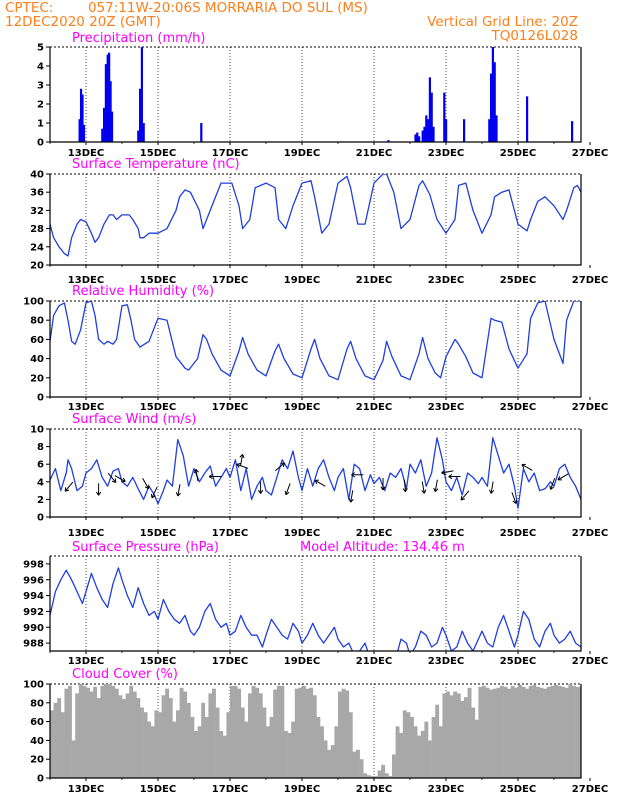 This screenshot has height=800, width=618. What do you see at coordinates (302, 533) in the screenshot?
I see `wind-x-tick-label: 19DEC` at bounding box center [302, 533].